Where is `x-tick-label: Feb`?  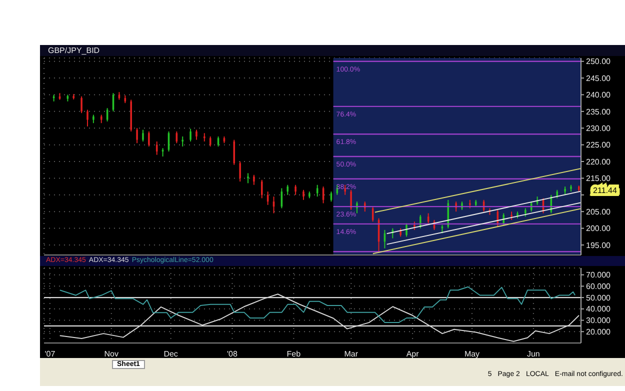
x-tick-label: Feb is located at coordinates (294, 354).